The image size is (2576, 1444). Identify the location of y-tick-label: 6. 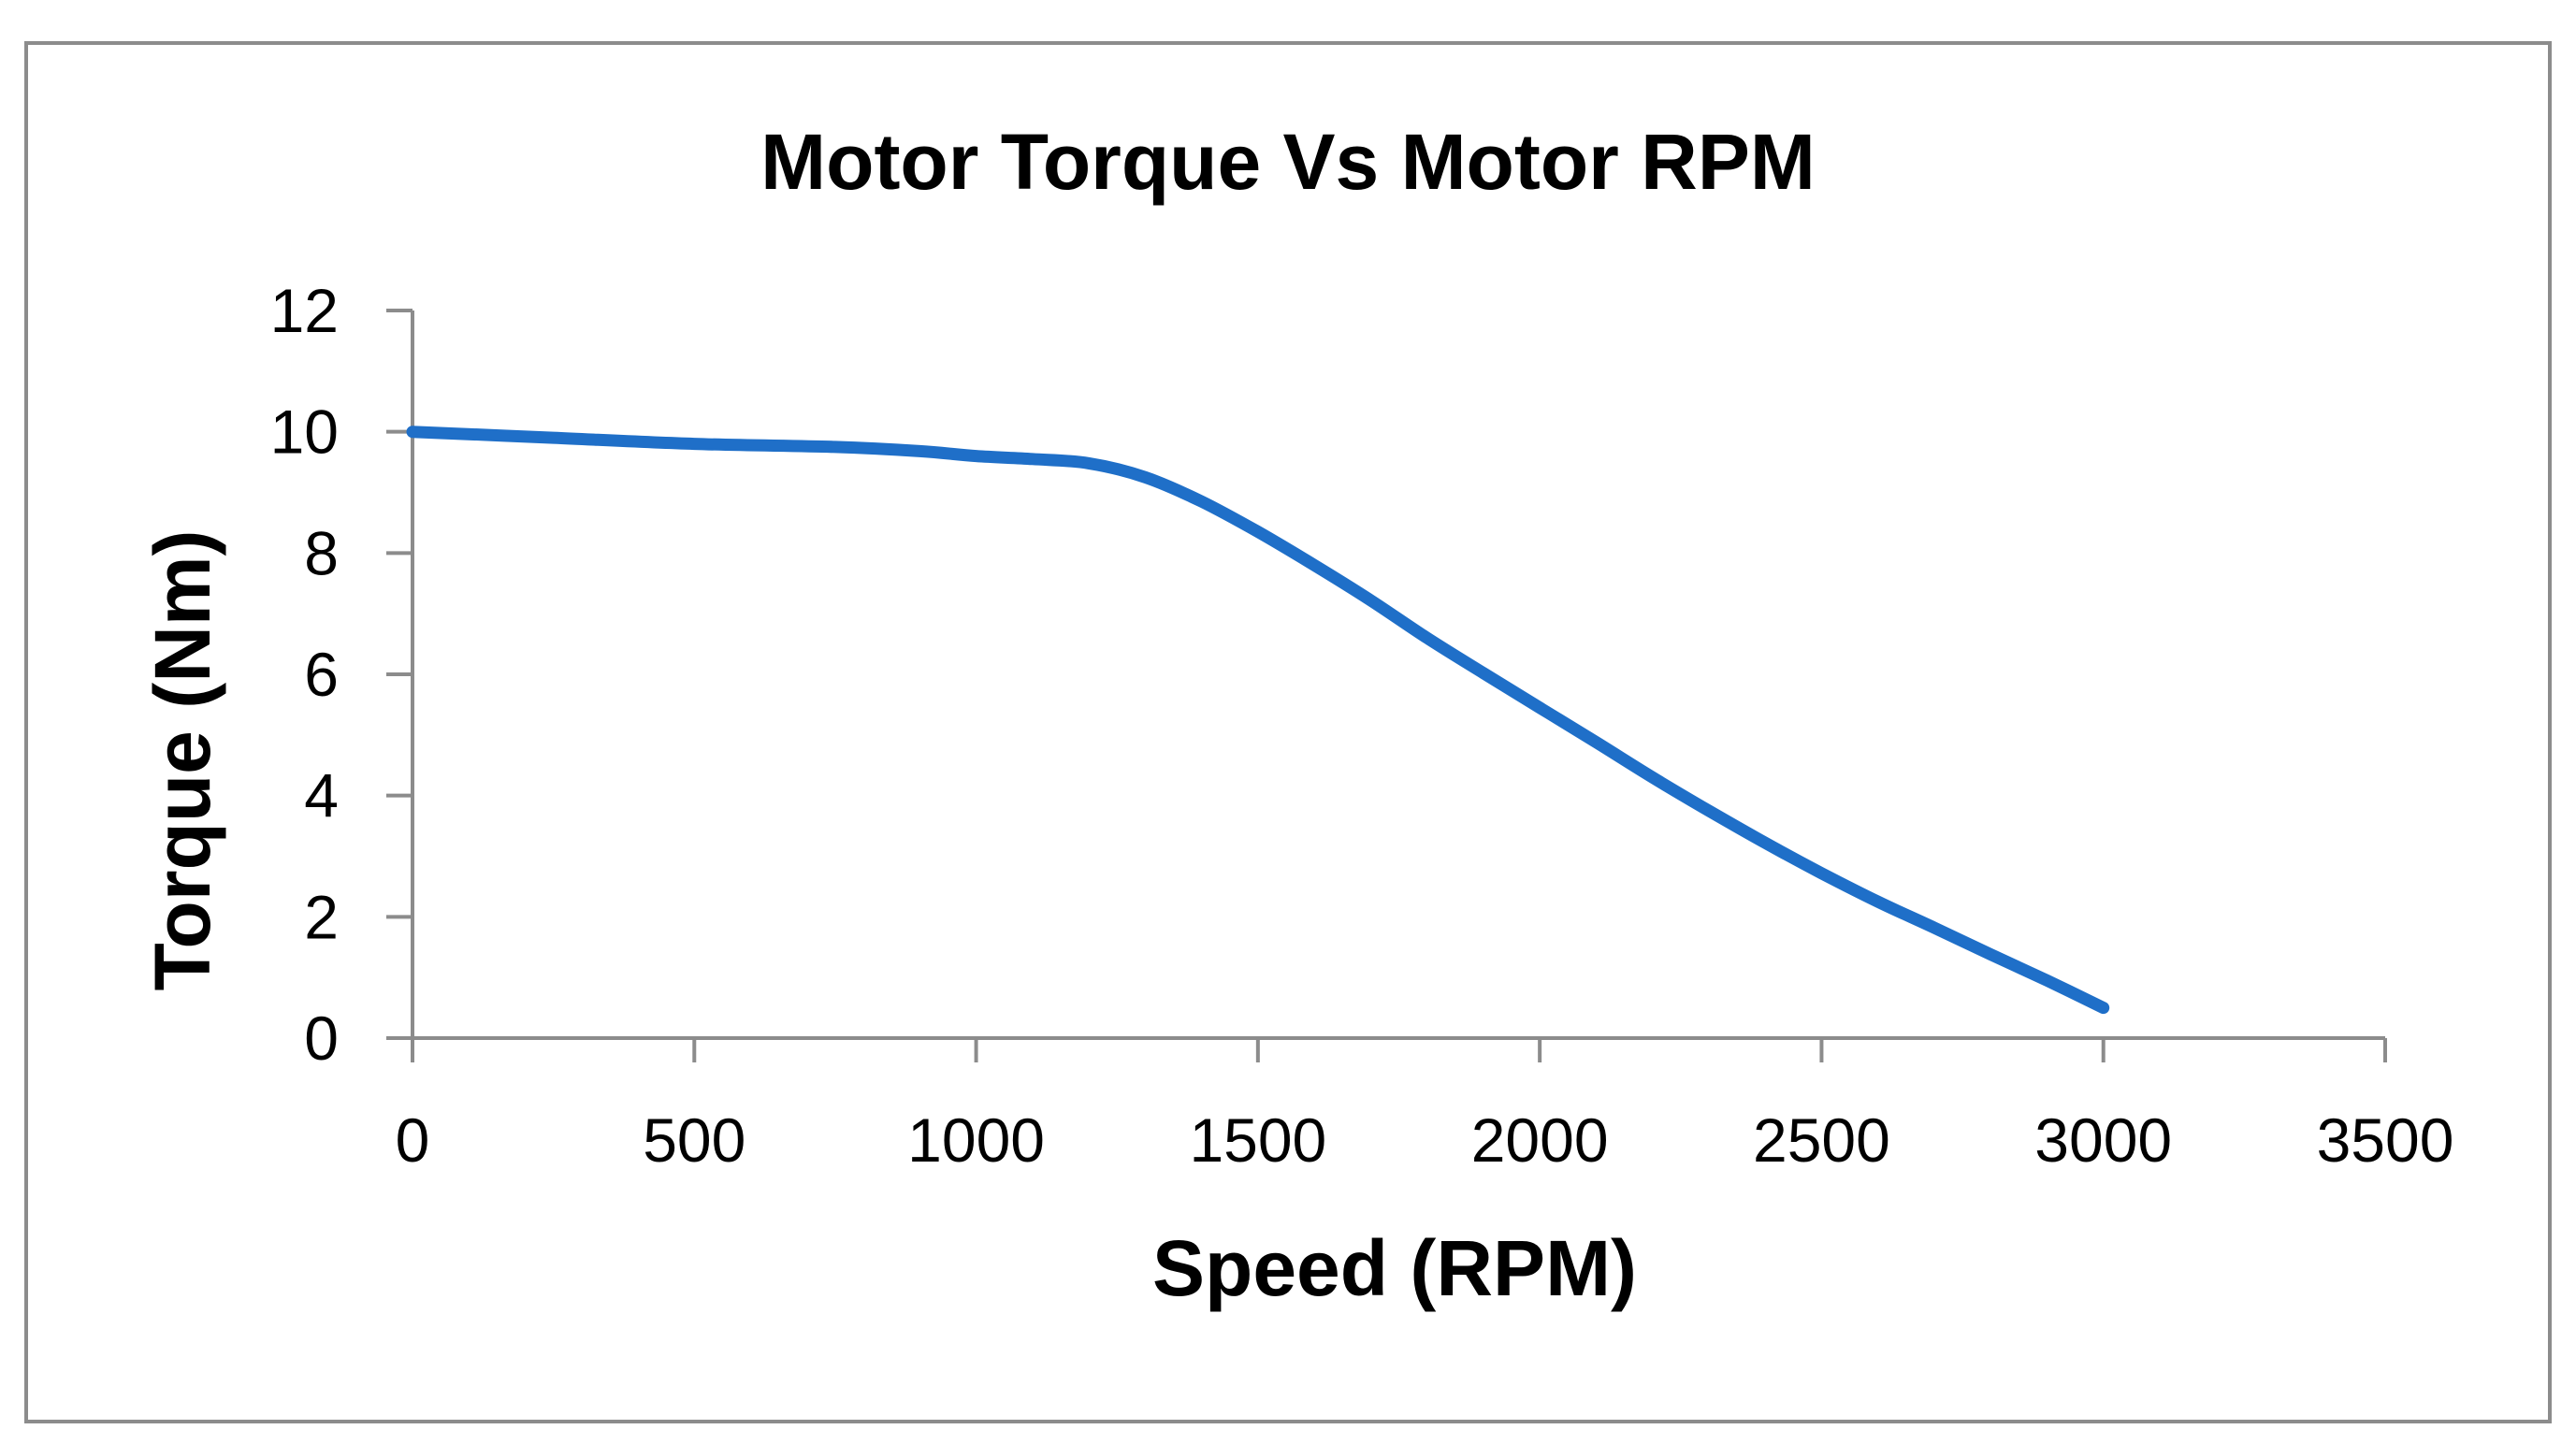
(321, 674).